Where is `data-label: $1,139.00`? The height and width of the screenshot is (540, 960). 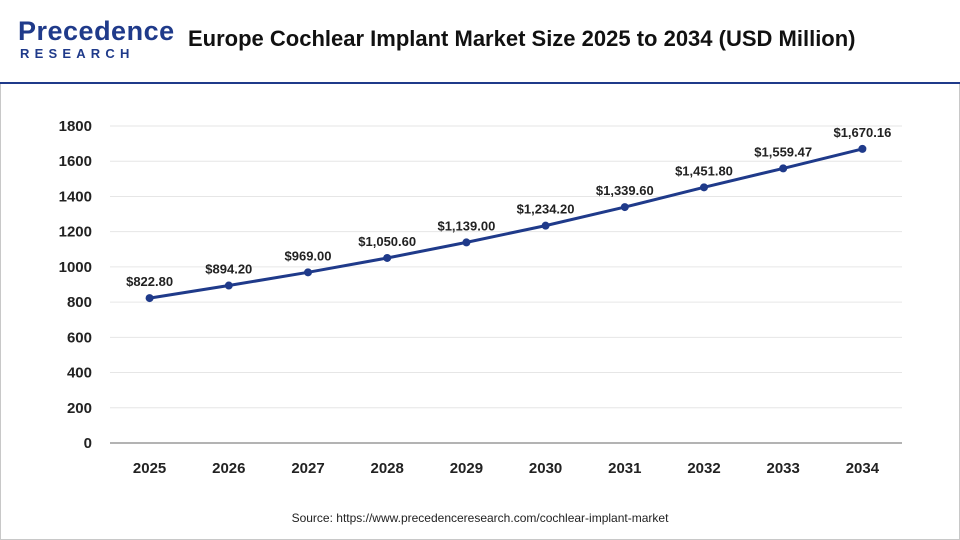 data-label: $1,139.00 is located at coordinates (466, 225).